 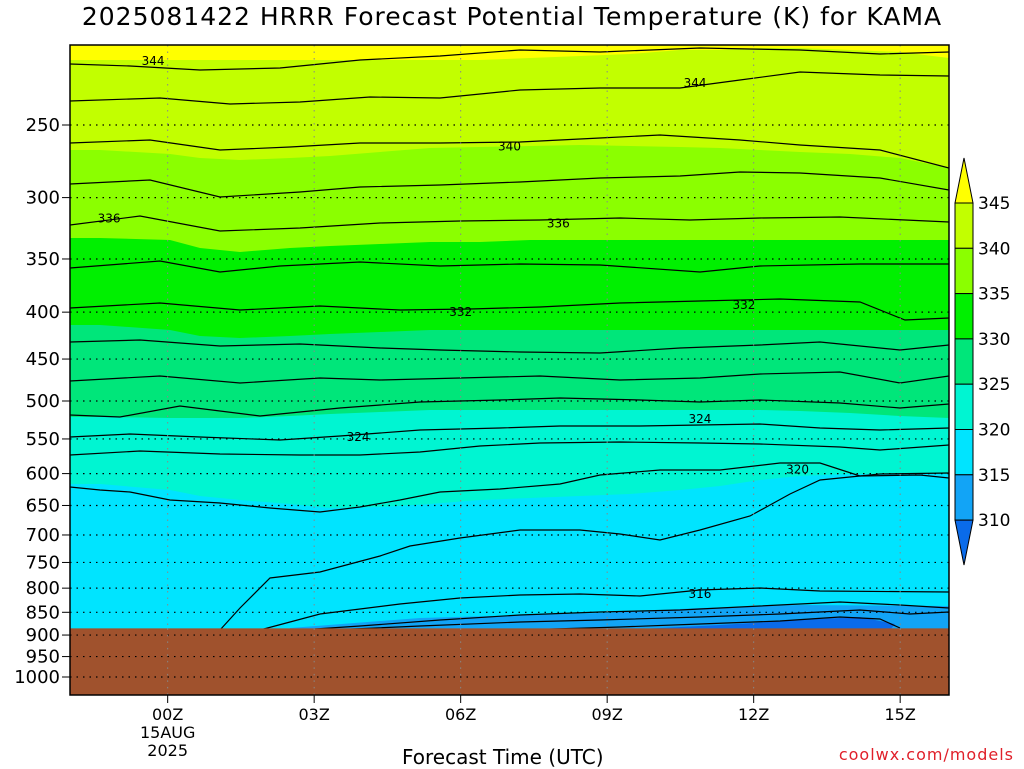 I want to click on x-date-line-1: 2025, so click(x=167, y=750).